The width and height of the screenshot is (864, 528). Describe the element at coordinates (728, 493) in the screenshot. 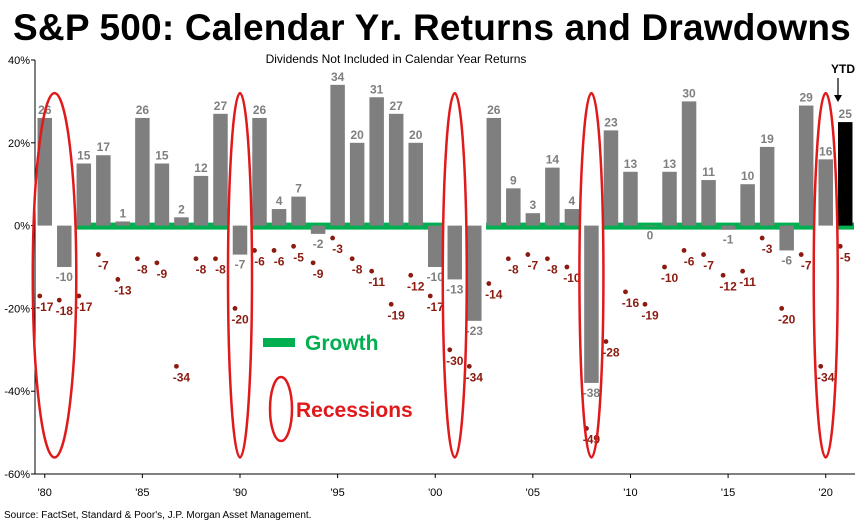

I see `x-tick-label: '15` at that location.